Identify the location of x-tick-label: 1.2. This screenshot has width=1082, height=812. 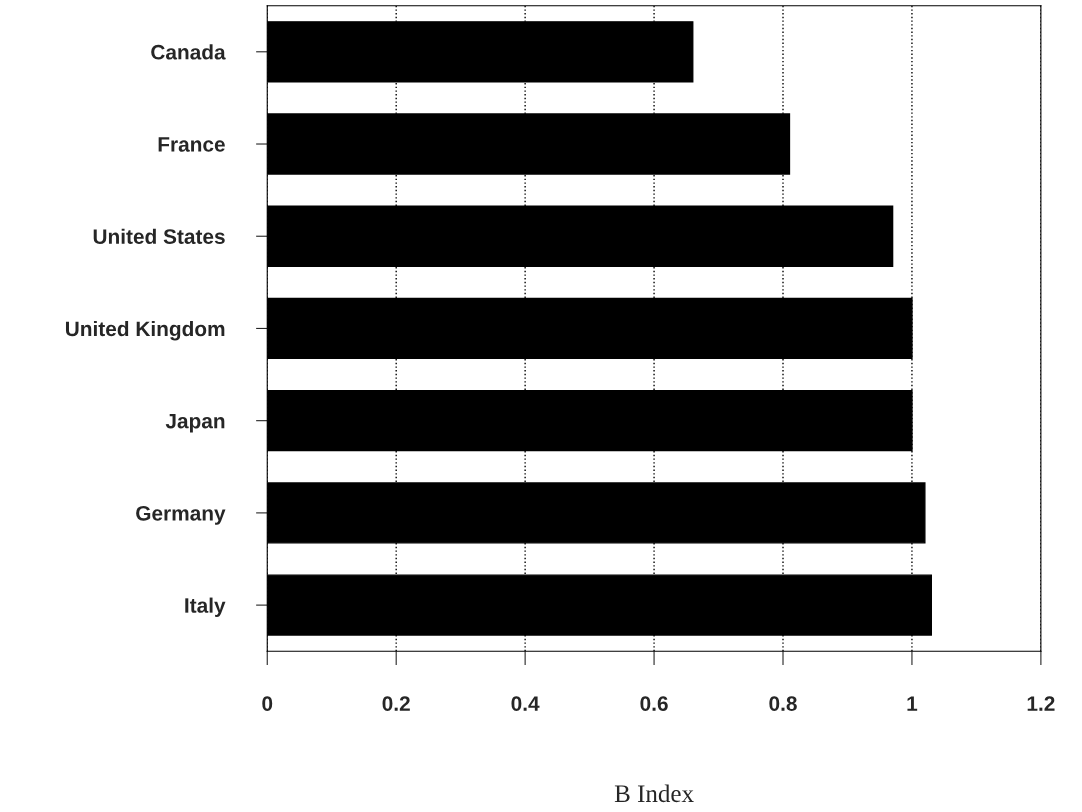
(1041, 703).